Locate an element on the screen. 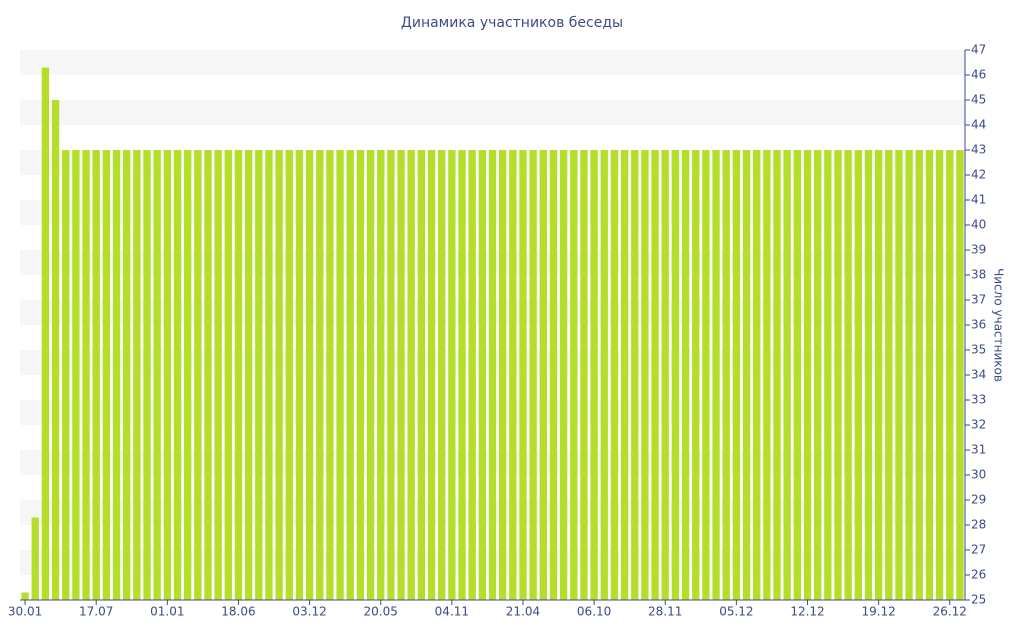  x-tick-label: 05.12 is located at coordinates (736, 612).